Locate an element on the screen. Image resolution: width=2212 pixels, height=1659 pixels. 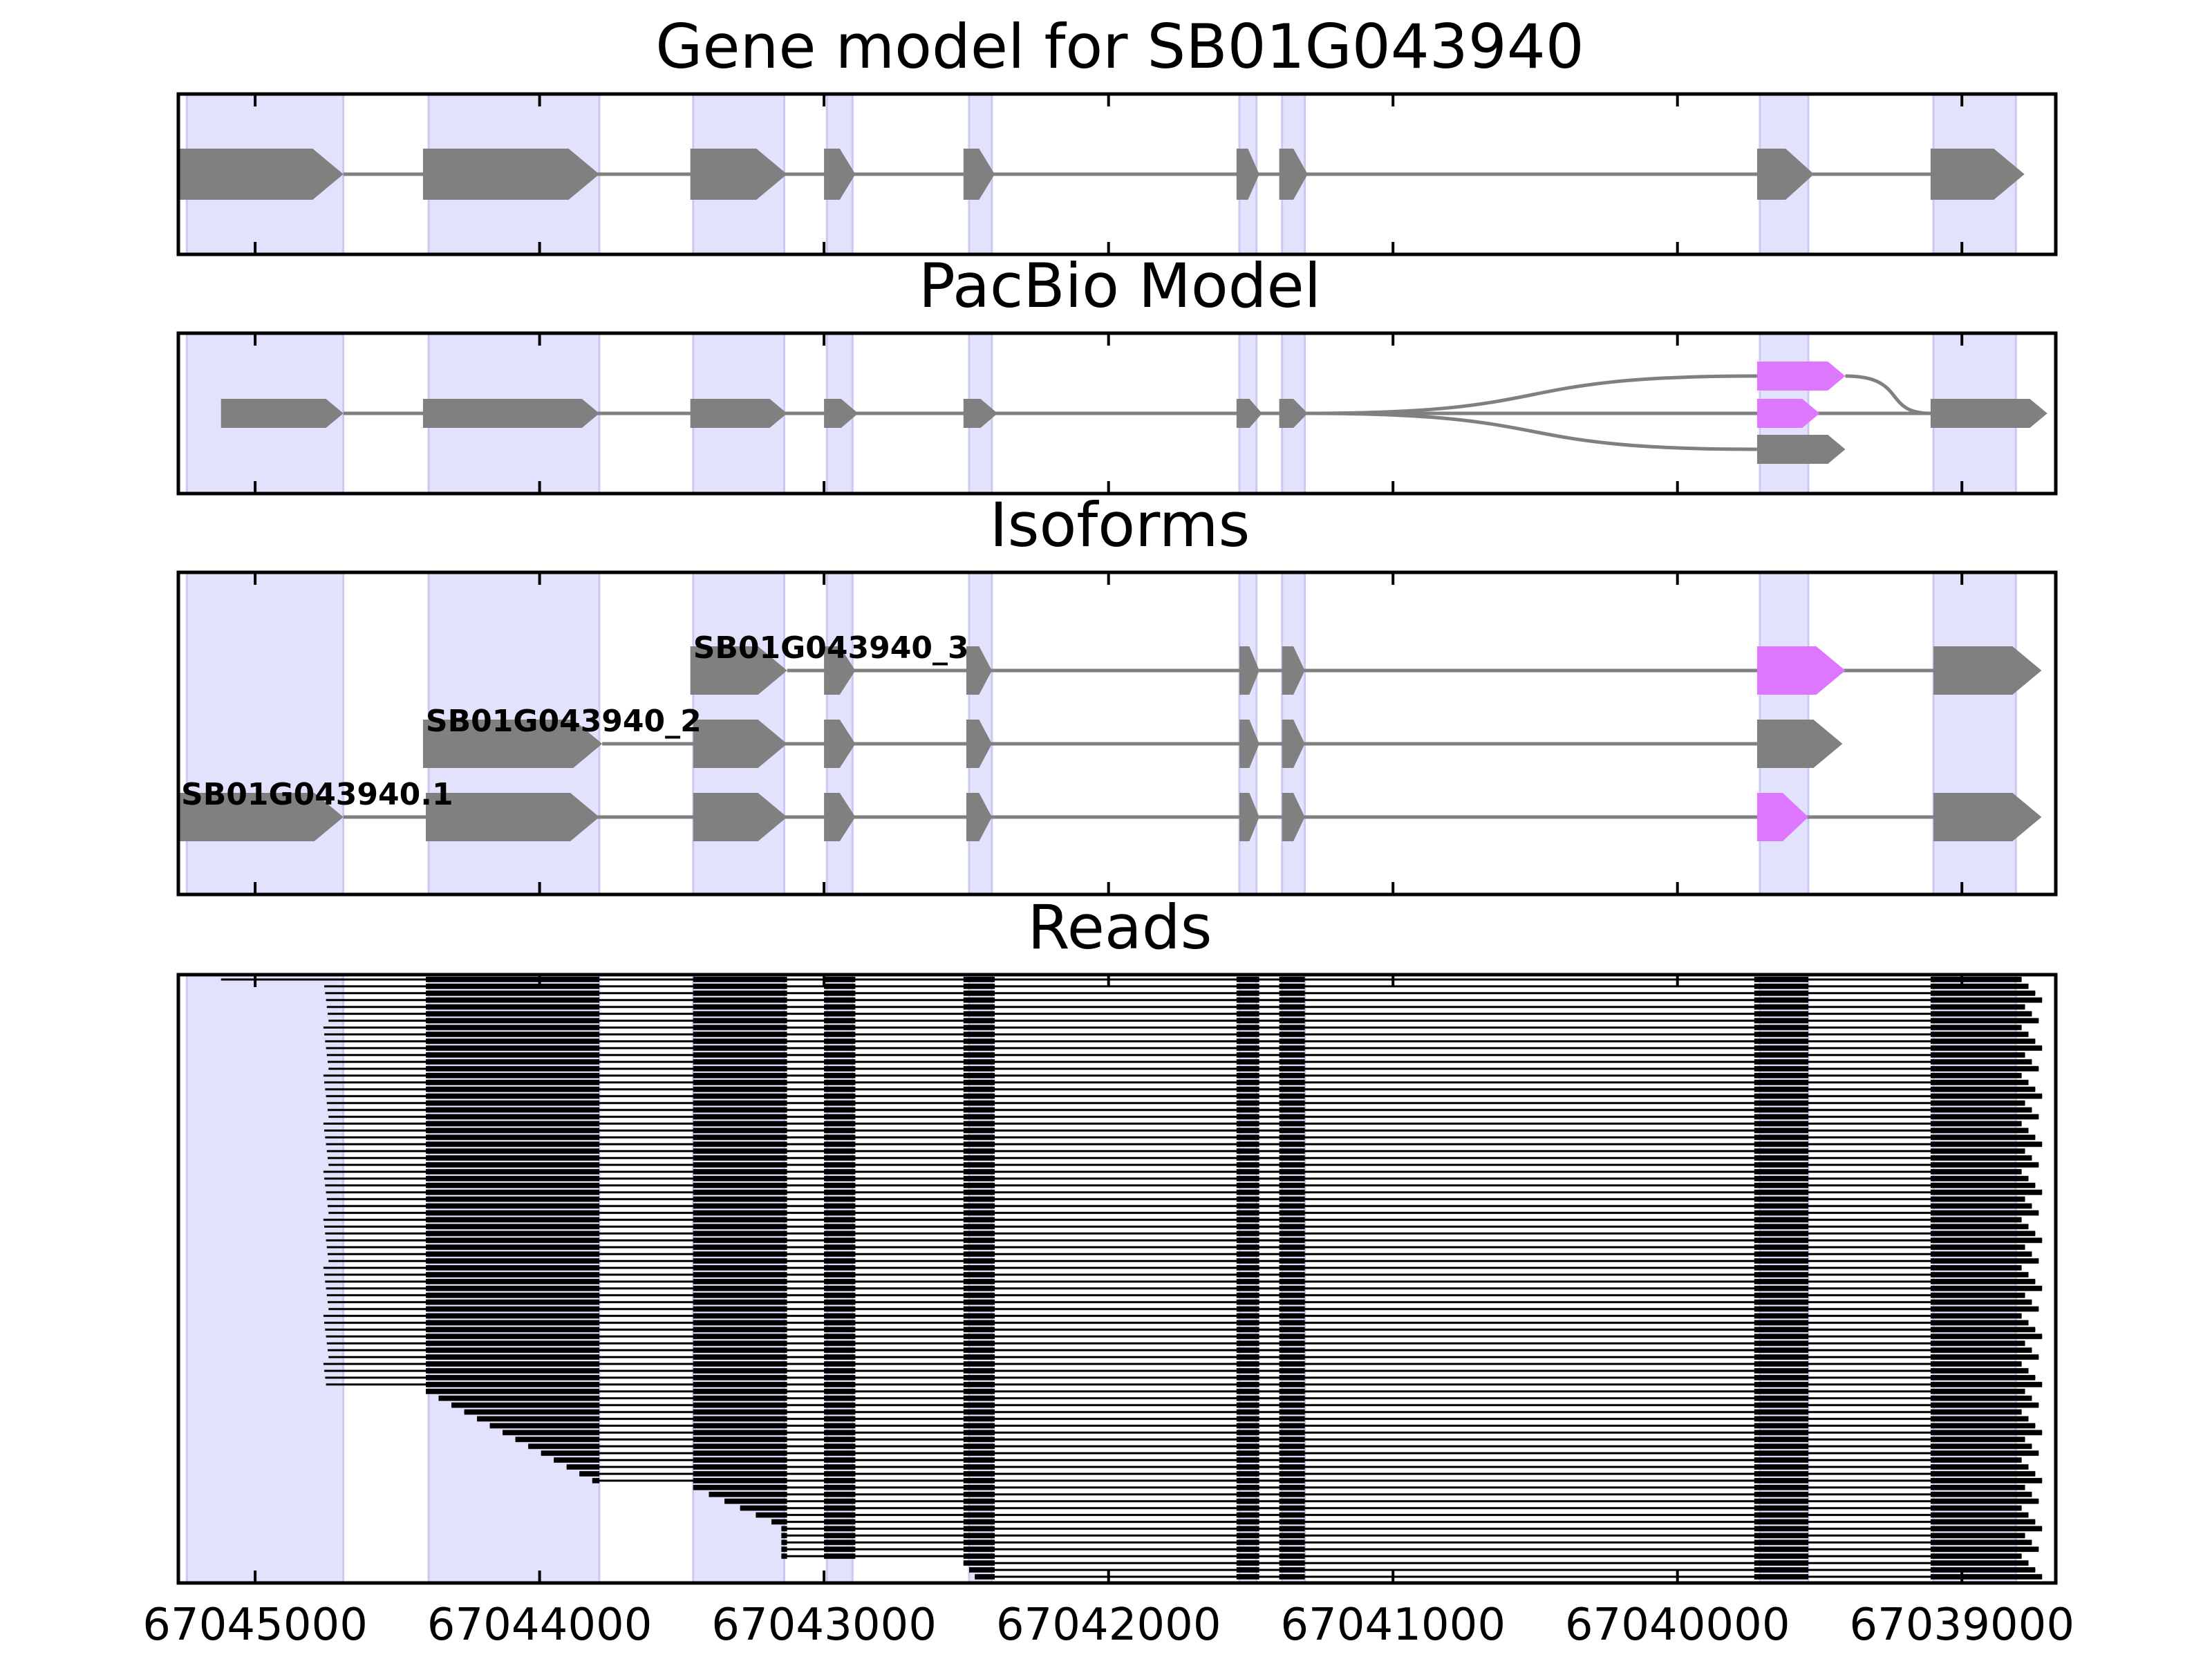
x-tick-label: 67040000 is located at coordinates (1677, 1625).